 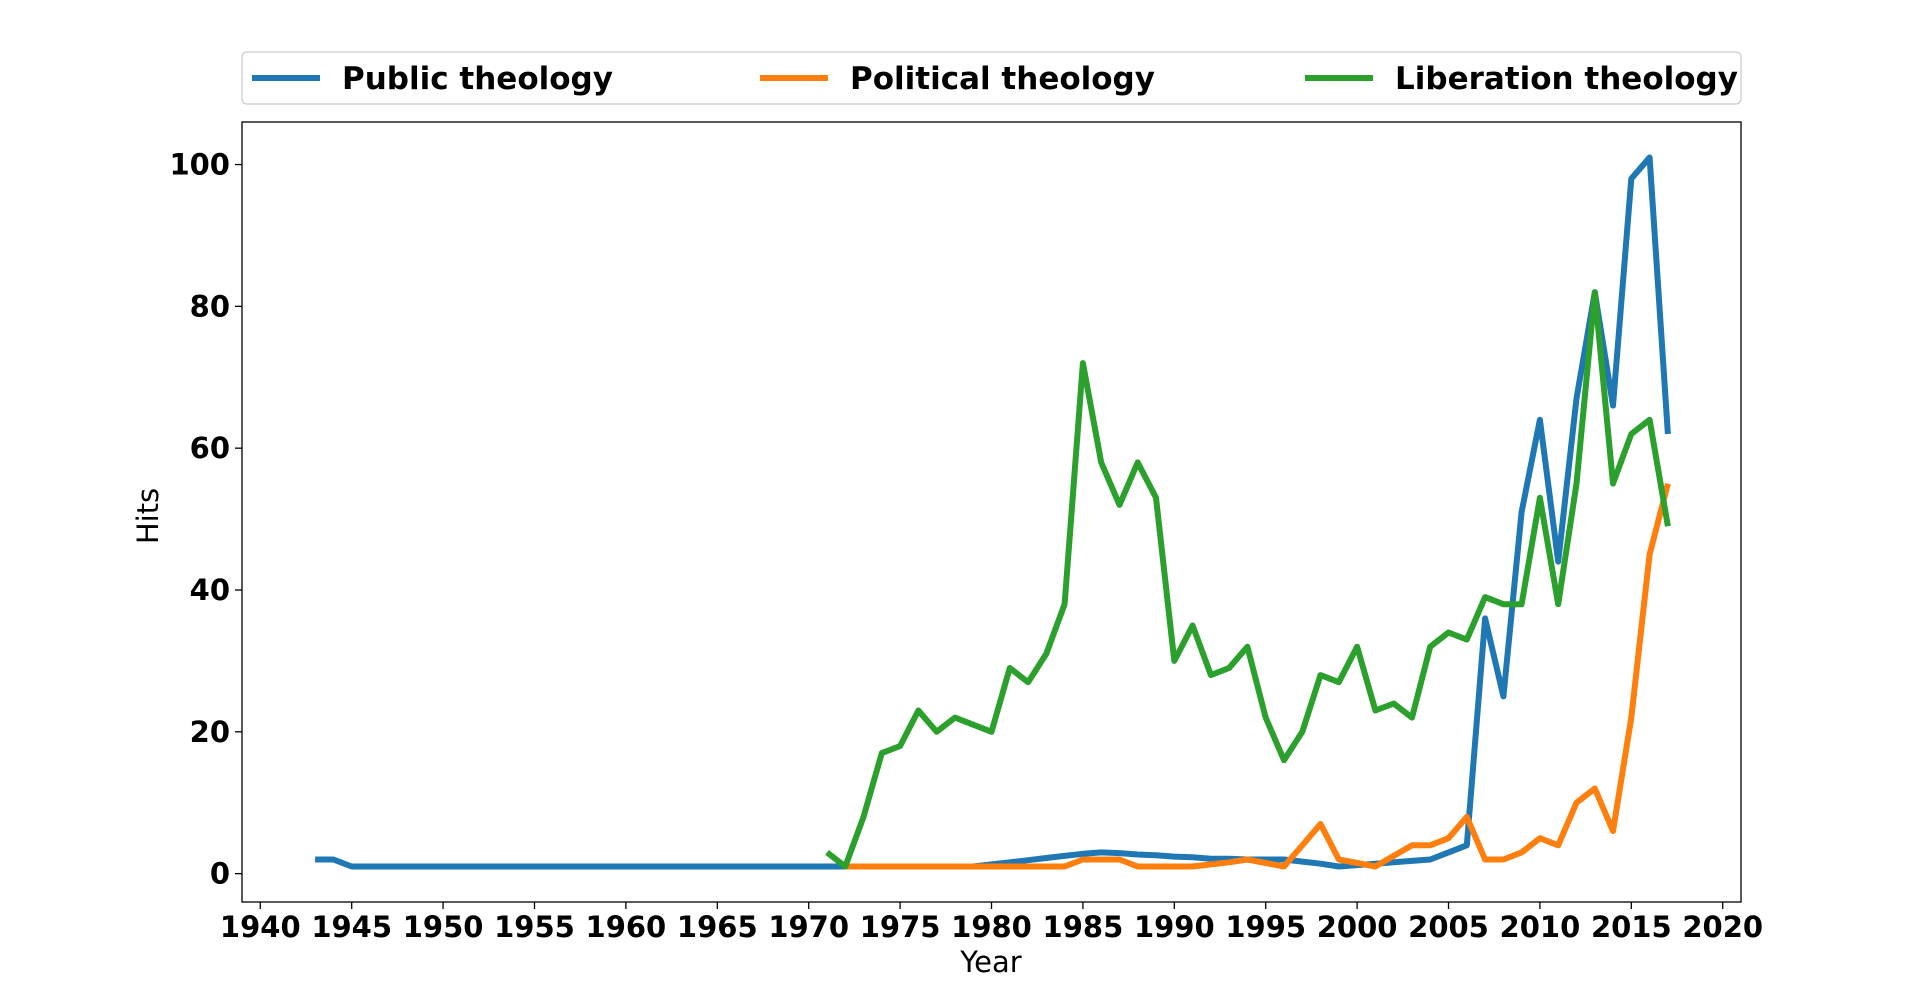 I want to click on y-tick-label: 40, so click(x=210, y=590).